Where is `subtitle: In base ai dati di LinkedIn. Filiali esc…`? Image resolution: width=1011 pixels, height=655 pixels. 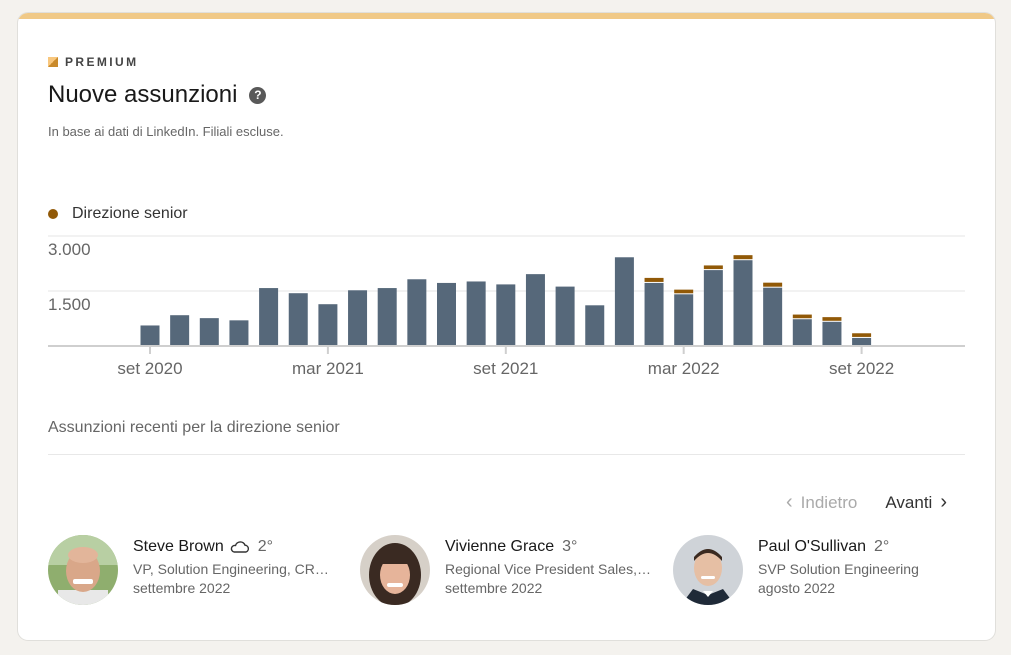 subtitle: In base ai dati di LinkedIn. Filiali esc… is located at coordinates (166, 131).